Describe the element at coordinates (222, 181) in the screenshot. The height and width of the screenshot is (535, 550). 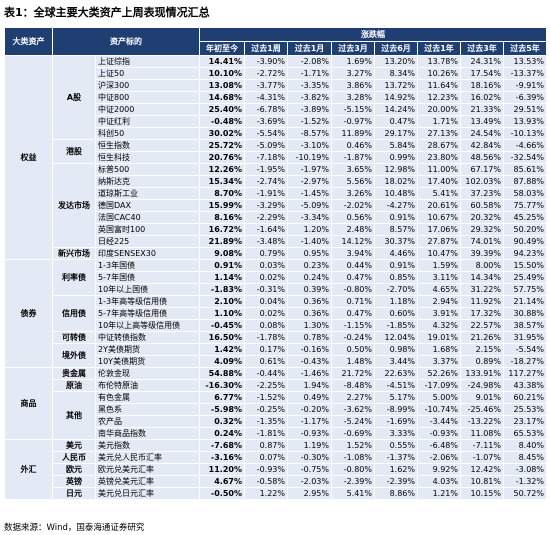
I see `ytd-value-cell: 15.34%` at that location.